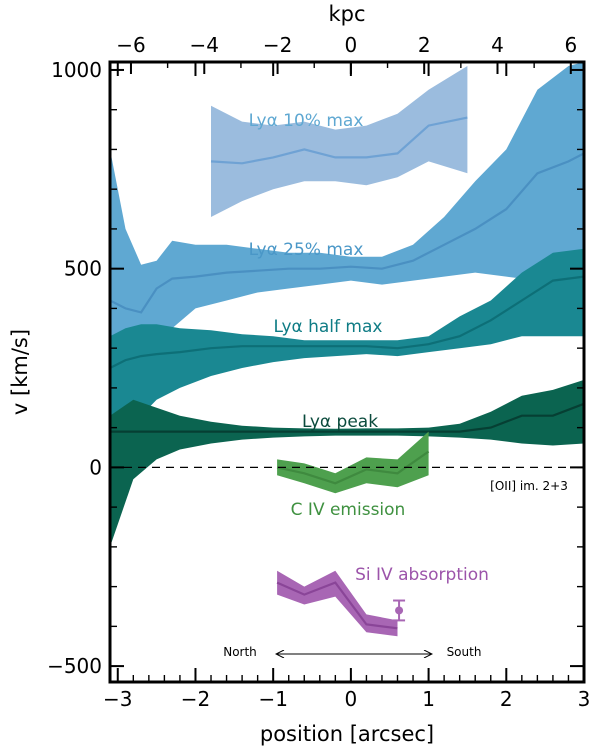  Describe the element at coordinates (76, 70) in the screenshot. I see `y-tick-label: 1000` at that location.